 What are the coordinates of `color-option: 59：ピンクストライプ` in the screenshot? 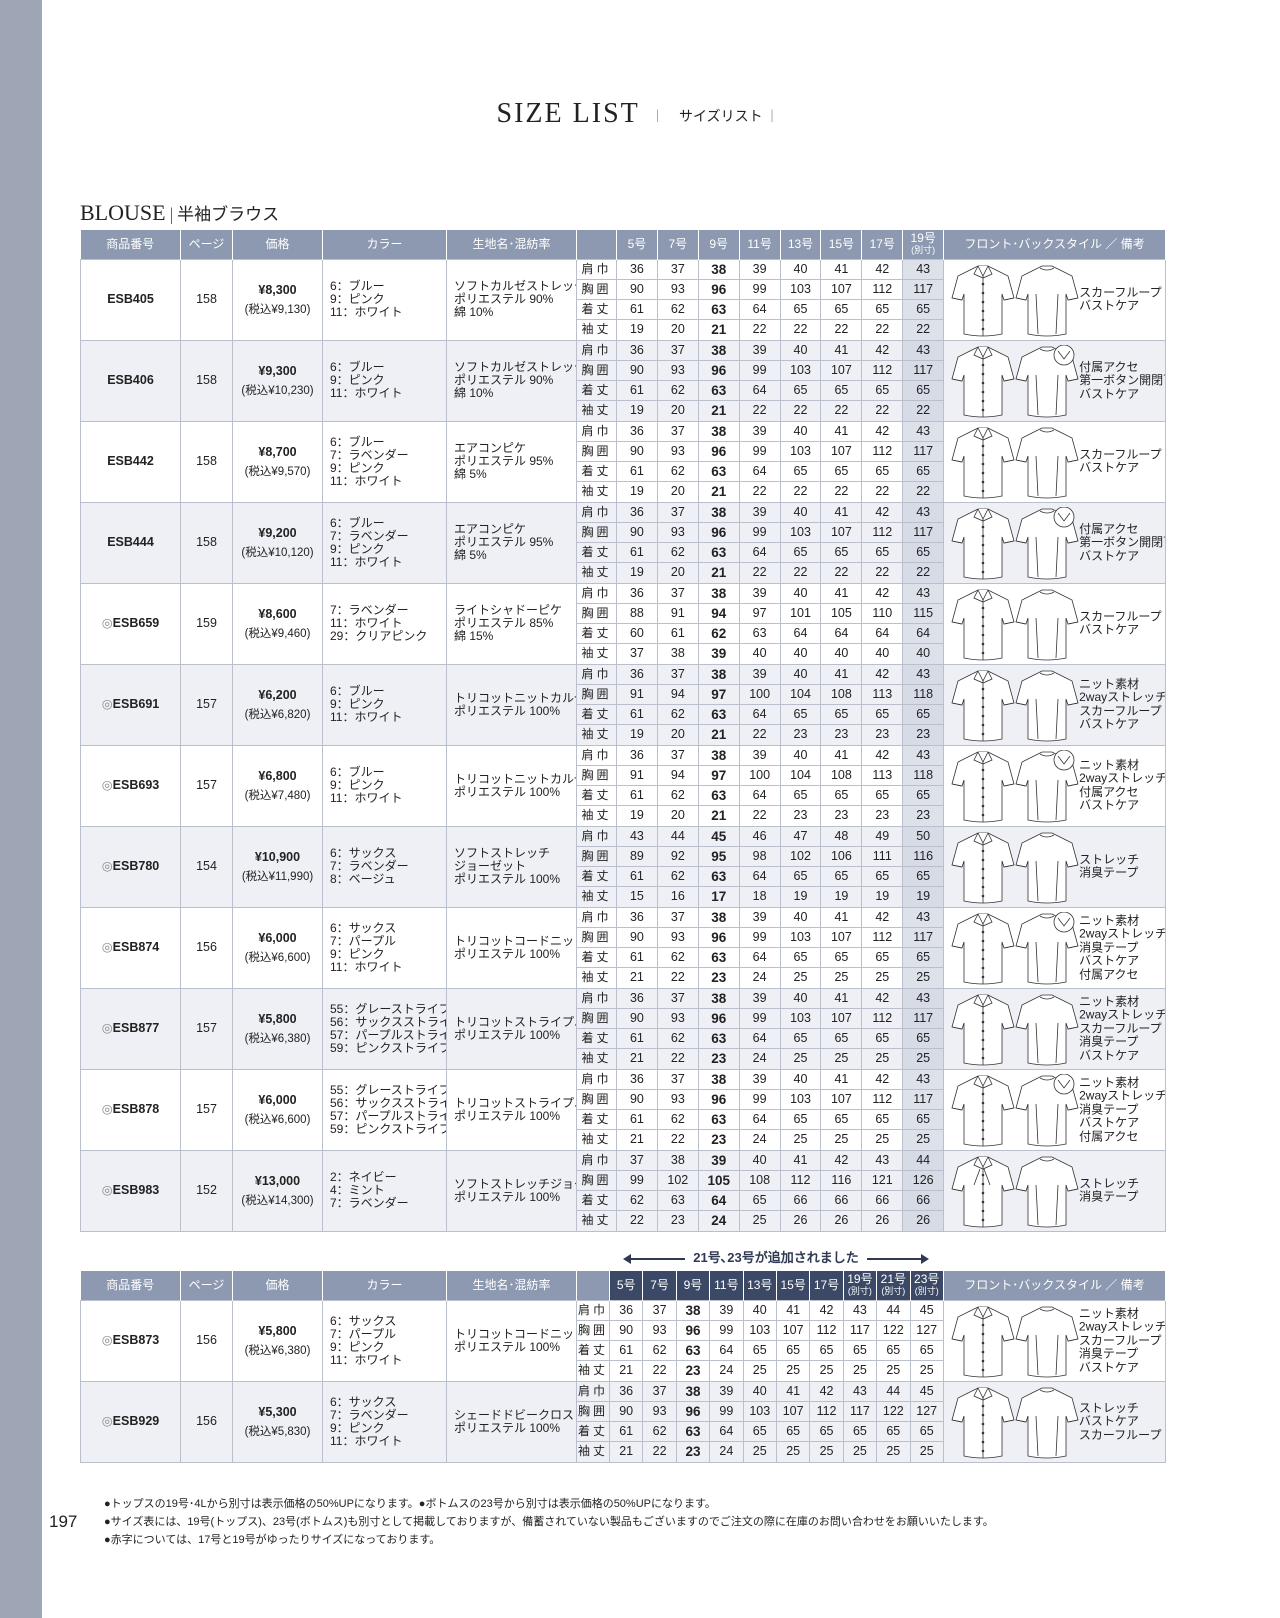 It's located at (388, 1128).